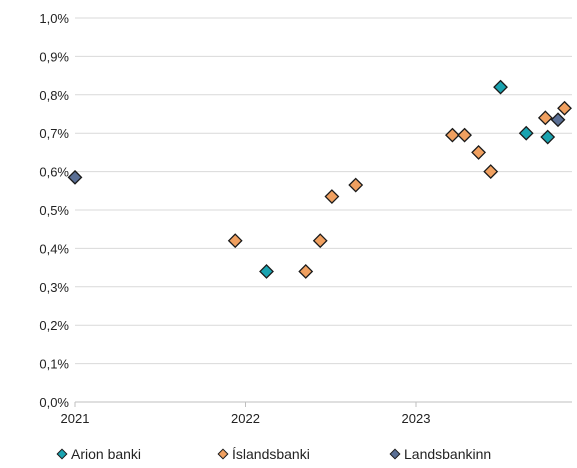 The width and height of the screenshot is (577, 468). Describe the element at coordinates (54, 133) in the screenshot. I see `y-tick-label: 0,7%` at that location.